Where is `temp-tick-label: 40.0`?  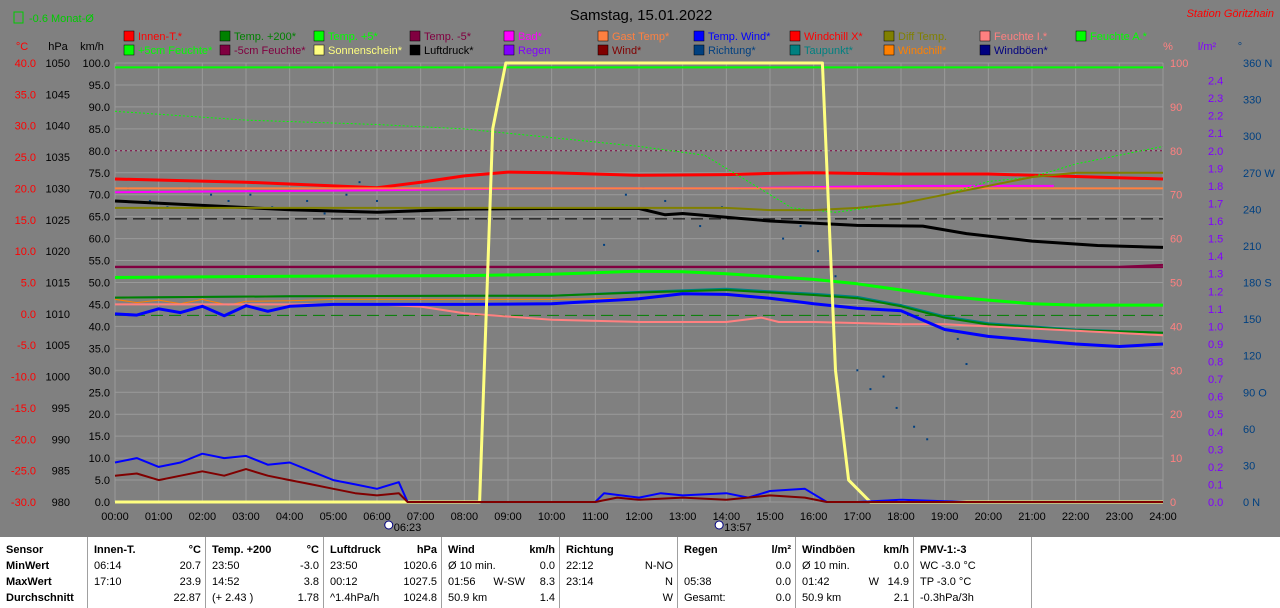
temp-tick-label: 40.0 is located at coordinates (25, 64).